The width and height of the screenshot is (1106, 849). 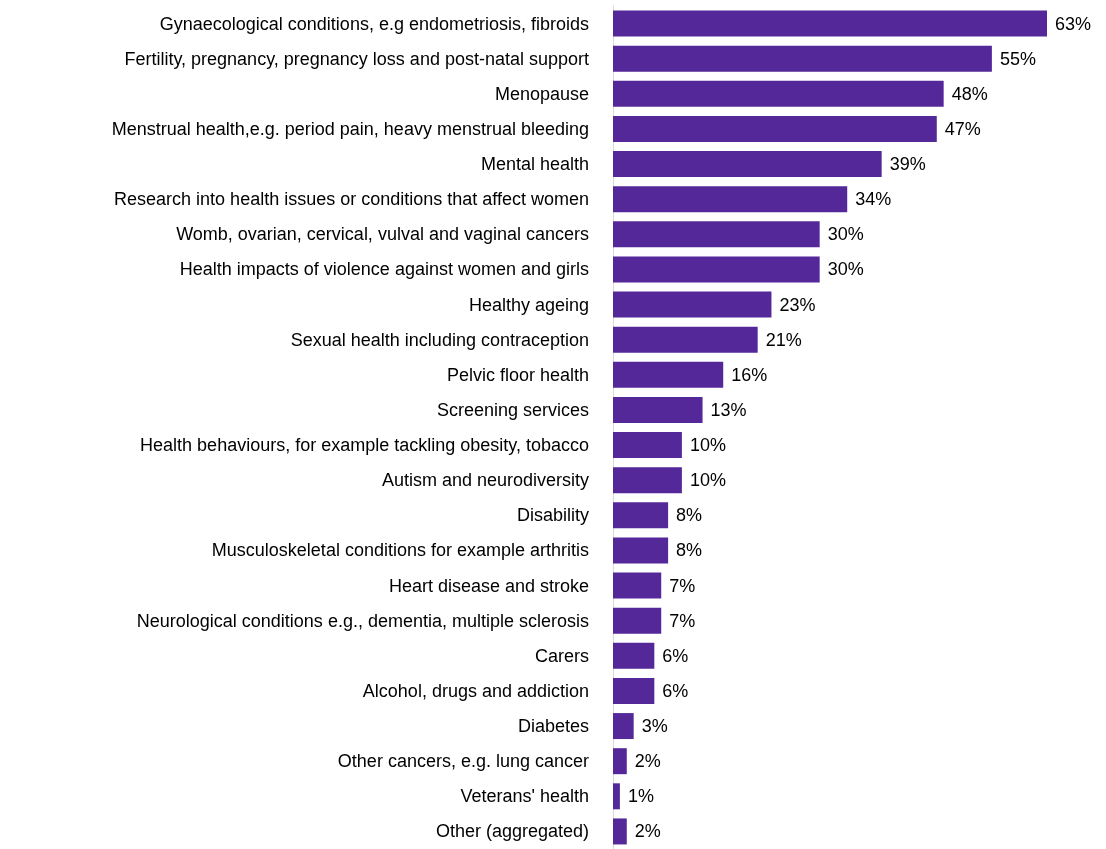 What do you see at coordinates (640, 796) in the screenshot?
I see `data-label: 1%` at bounding box center [640, 796].